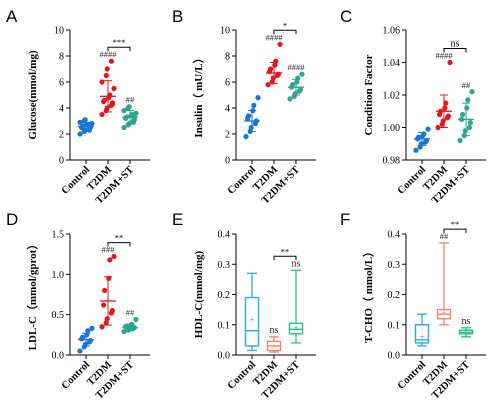  I want to click on y-tick-label: 1.06, so click(392, 31).